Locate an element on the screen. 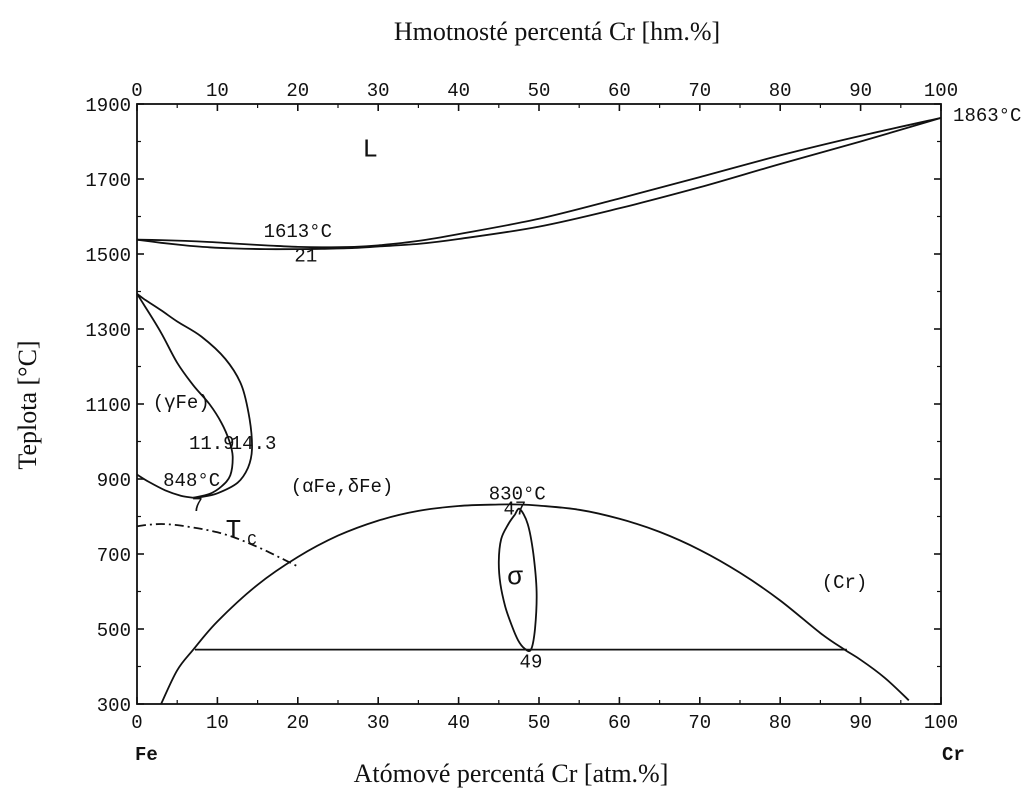 The height and width of the screenshot is (789, 1023). y-tick-label: 700 is located at coordinates (114, 556).